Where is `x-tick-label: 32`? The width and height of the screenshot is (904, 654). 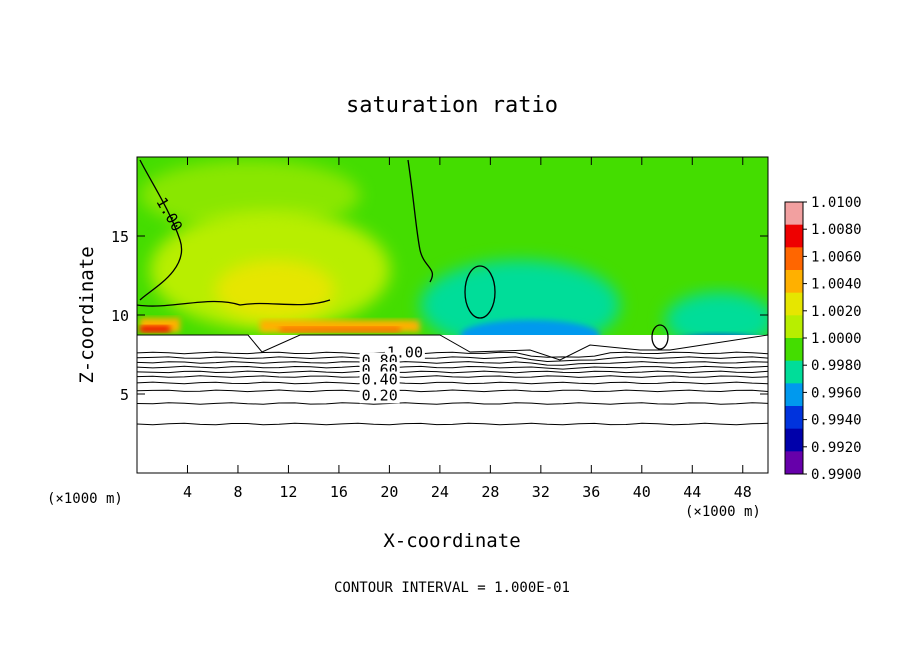
x-tick-label: 32 is located at coordinates (541, 492).